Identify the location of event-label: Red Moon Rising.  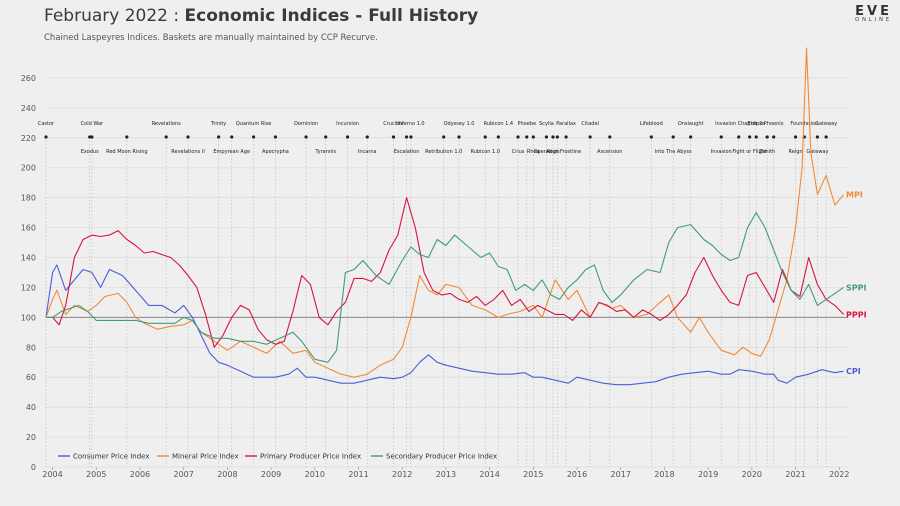
(126, 152).